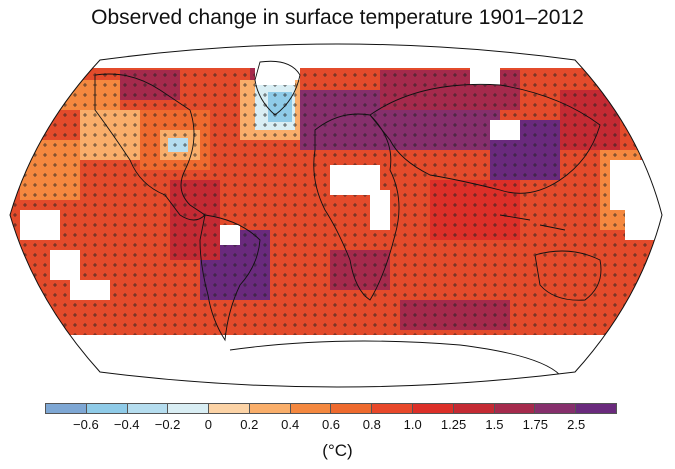  Describe the element at coordinates (86, 424) in the screenshot. I see `legend-tick-label: −0.6` at that location.